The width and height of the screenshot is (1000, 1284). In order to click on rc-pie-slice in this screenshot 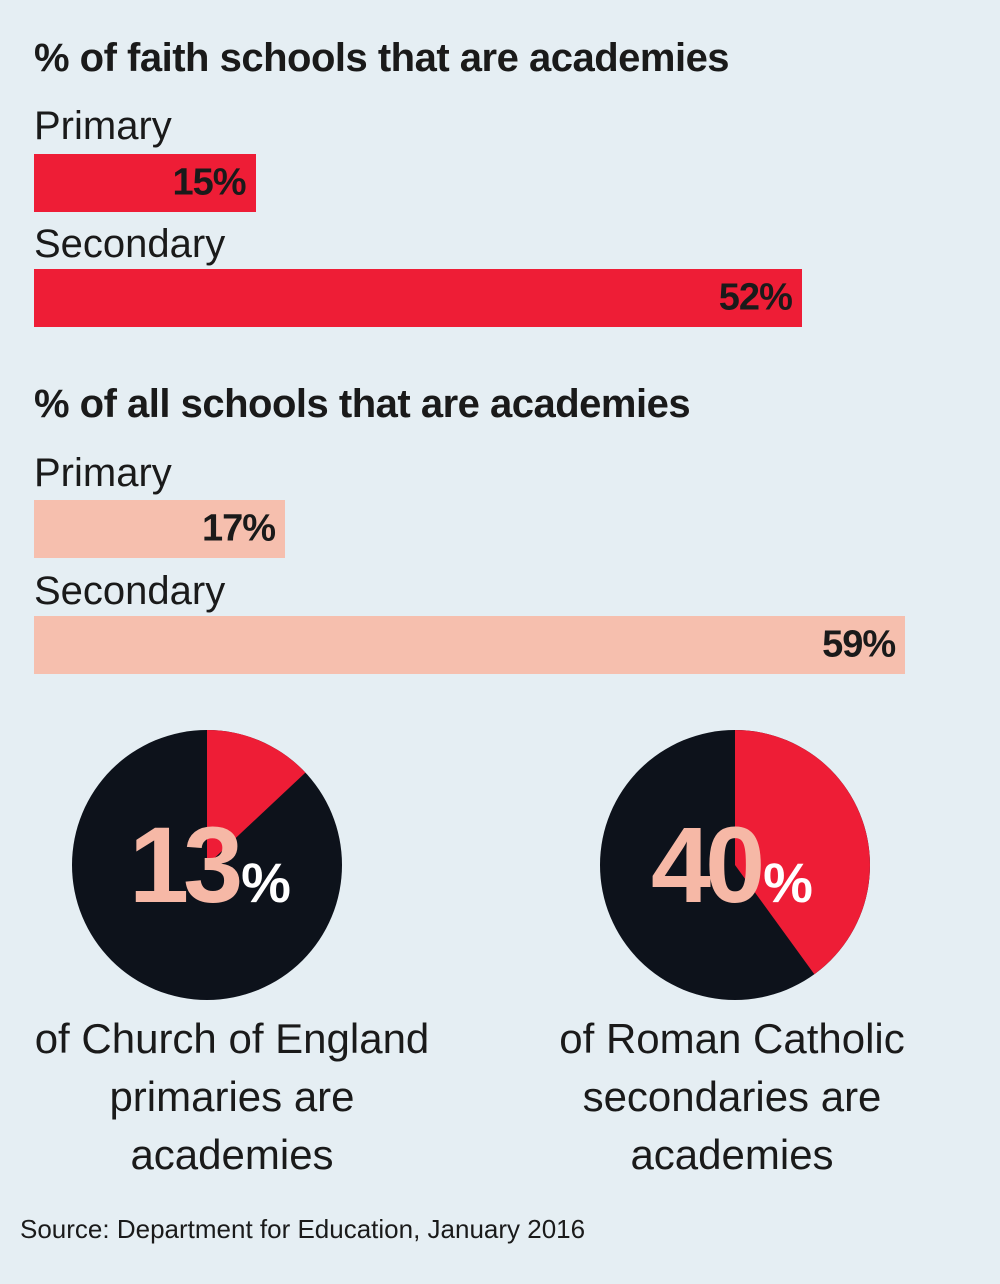, I will do `click(802, 852)`.